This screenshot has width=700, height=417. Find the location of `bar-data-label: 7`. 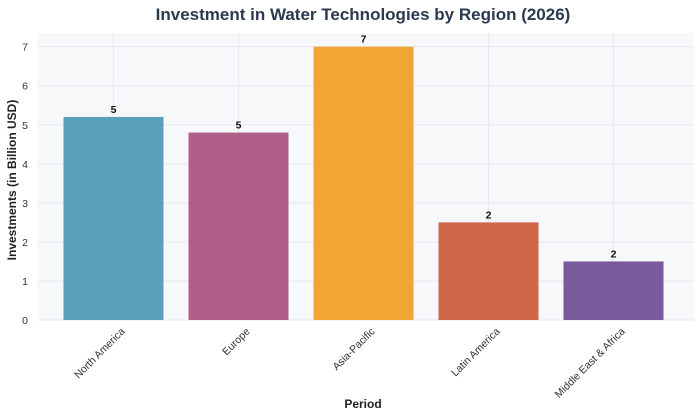

bar-data-label: 7 is located at coordinates (364, 40).